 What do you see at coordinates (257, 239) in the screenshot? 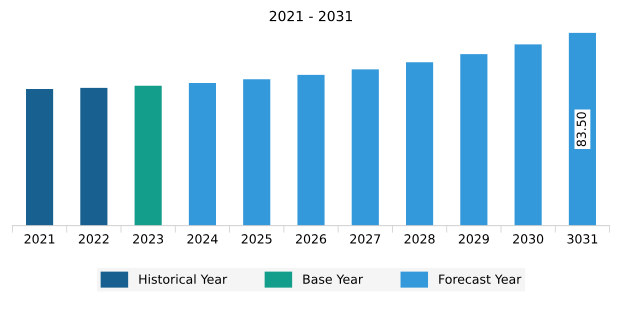
I see `x-tick-label: 2025` at bounding box center [257, 239].